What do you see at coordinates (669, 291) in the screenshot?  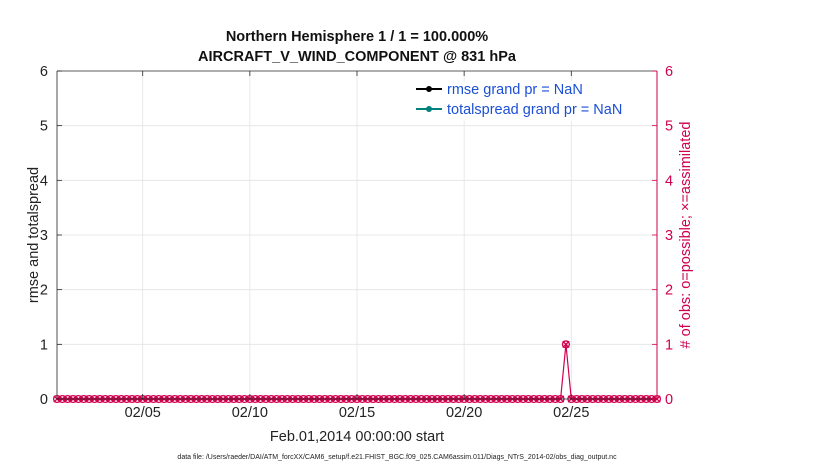 I see `y-tick-label-right-2: 2` at bounding box center [669, 291].